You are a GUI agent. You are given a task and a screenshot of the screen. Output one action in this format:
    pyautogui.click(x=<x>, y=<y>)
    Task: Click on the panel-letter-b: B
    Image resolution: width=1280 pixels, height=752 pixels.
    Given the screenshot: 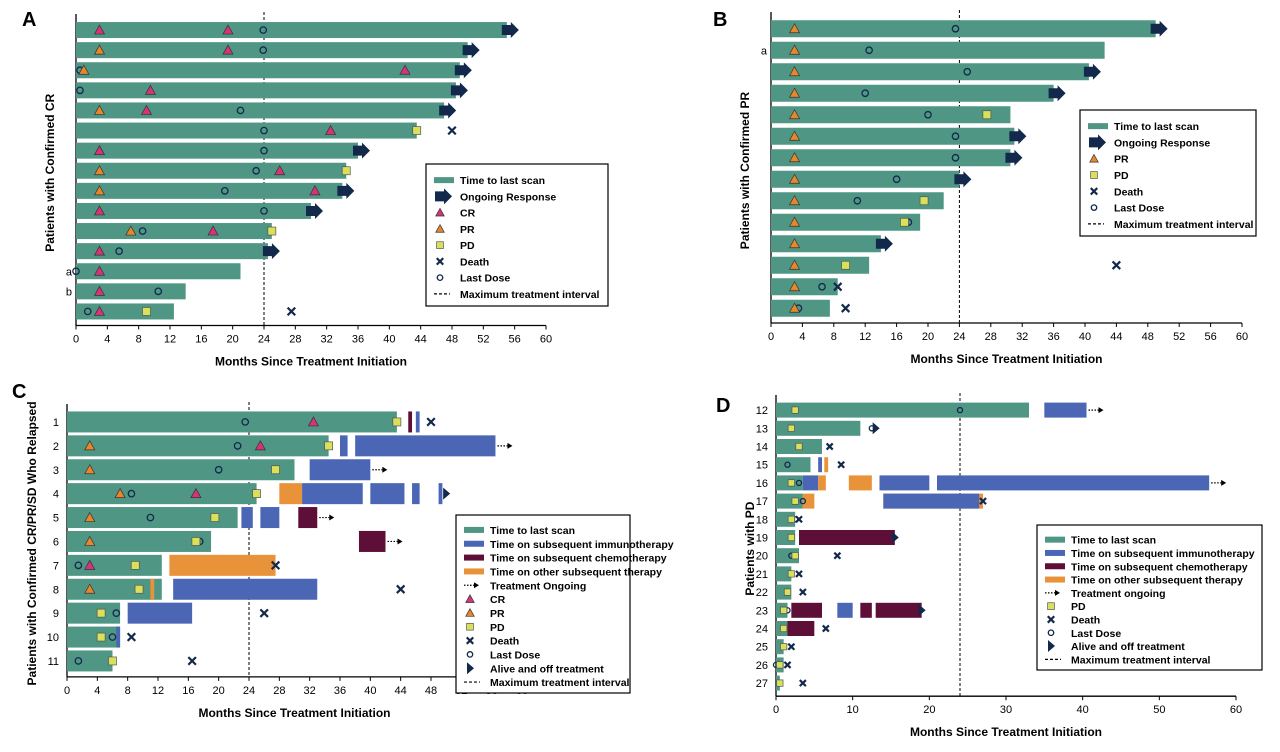 What is the action you would take?
    pyautogui.click(x=720, y=20)
    